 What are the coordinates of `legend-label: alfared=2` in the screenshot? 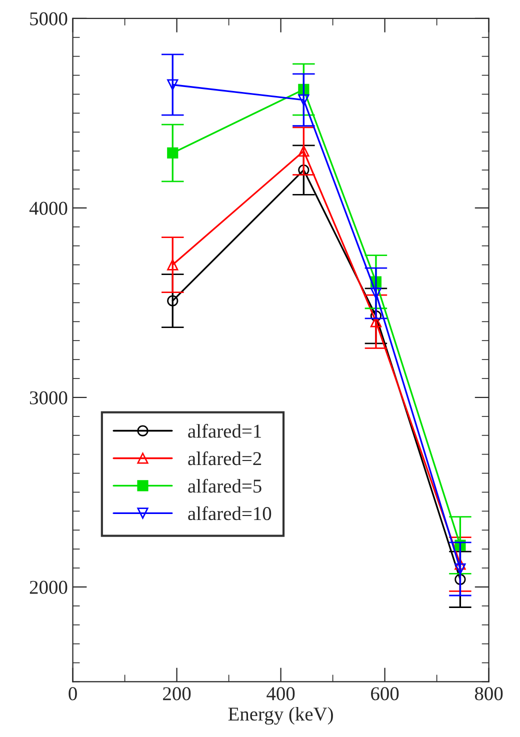 It's located at (225, 458).